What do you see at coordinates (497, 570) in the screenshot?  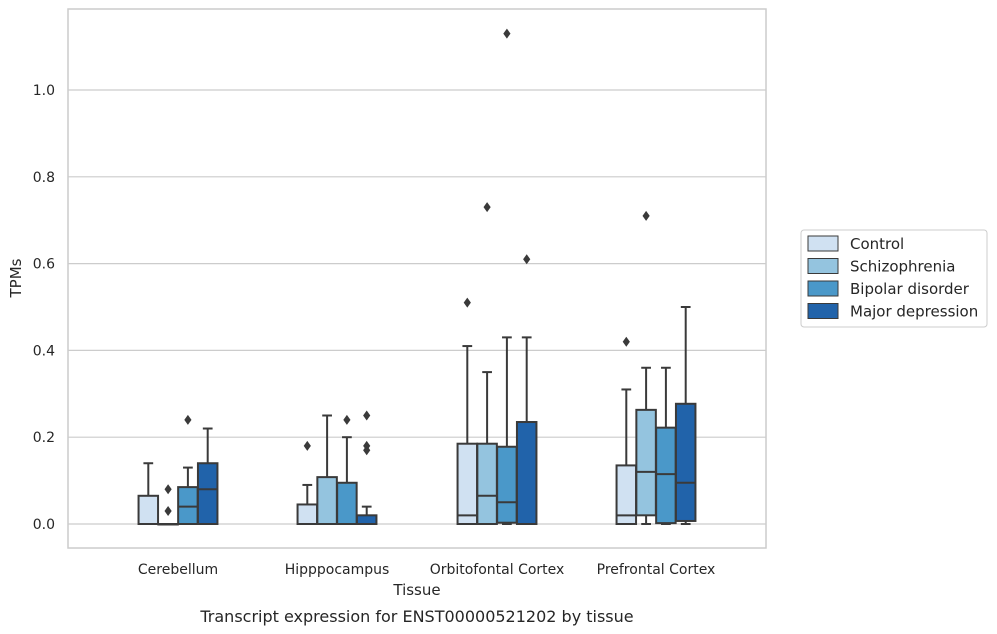 I see `x-tick-label: Orbitofontal Cortex` at bounding box center [497, 570].